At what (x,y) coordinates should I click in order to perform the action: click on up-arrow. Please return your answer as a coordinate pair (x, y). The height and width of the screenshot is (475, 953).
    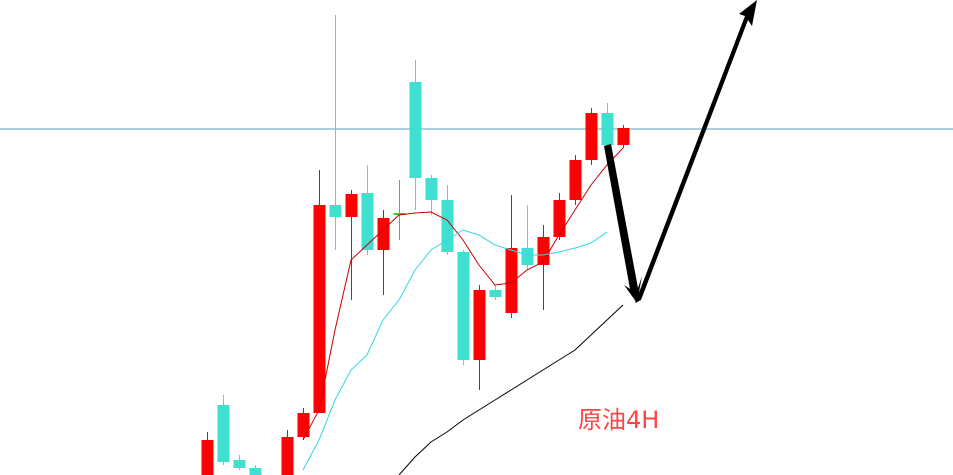
    Looking at the image, I should click on (696, 151).